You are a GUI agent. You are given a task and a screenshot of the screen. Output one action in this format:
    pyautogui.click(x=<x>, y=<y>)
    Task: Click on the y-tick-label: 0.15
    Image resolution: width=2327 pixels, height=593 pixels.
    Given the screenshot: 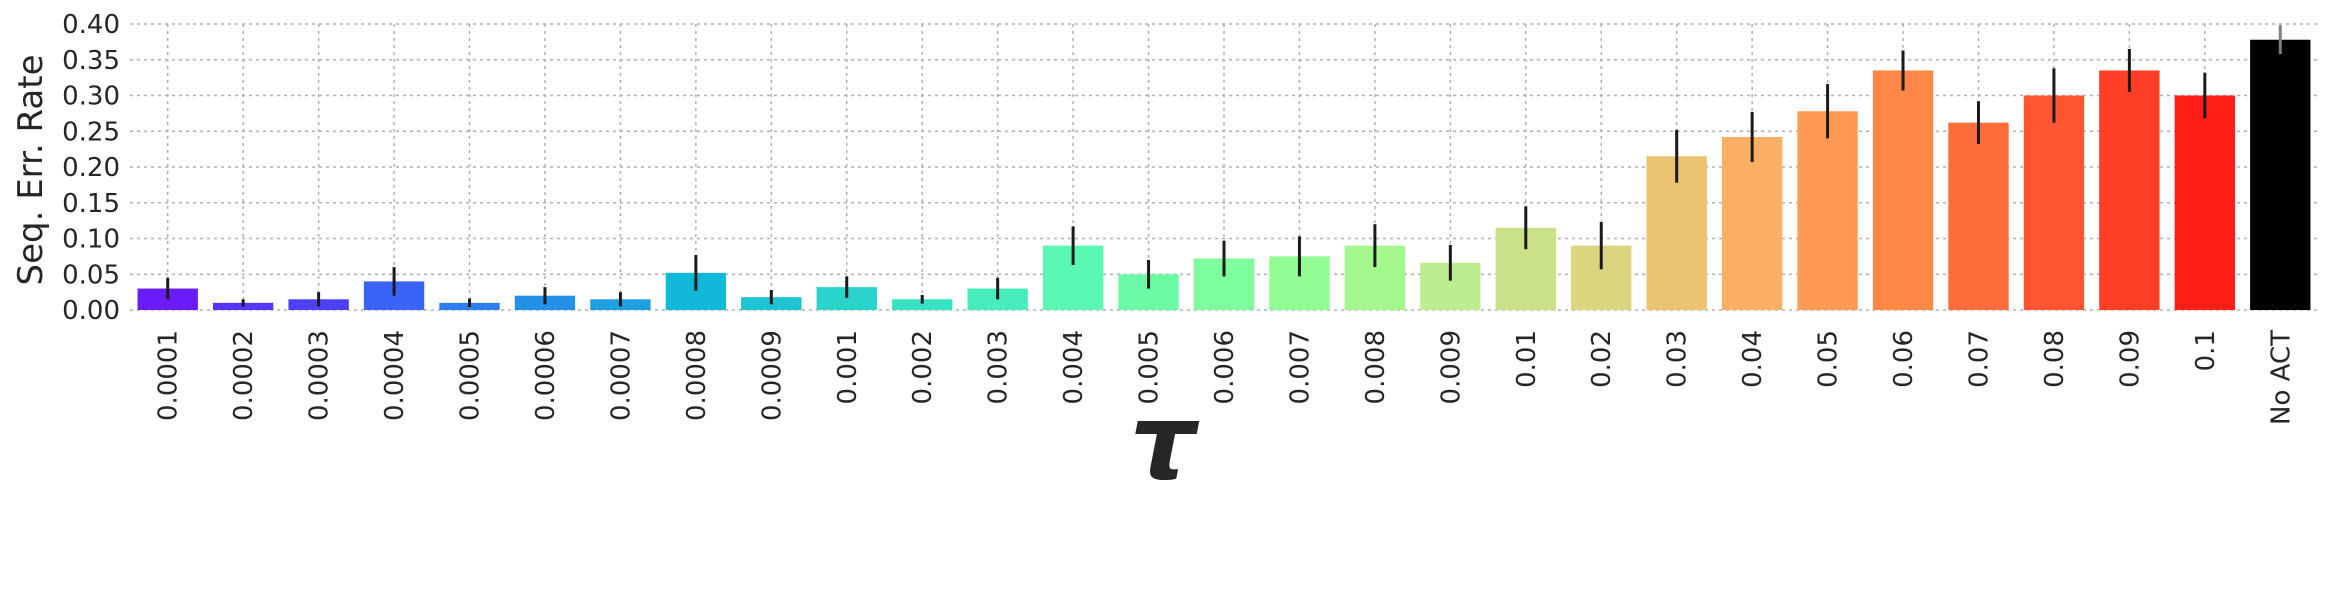 What is the action you would take?
    pyautogui.click(x=91, y=204)
    